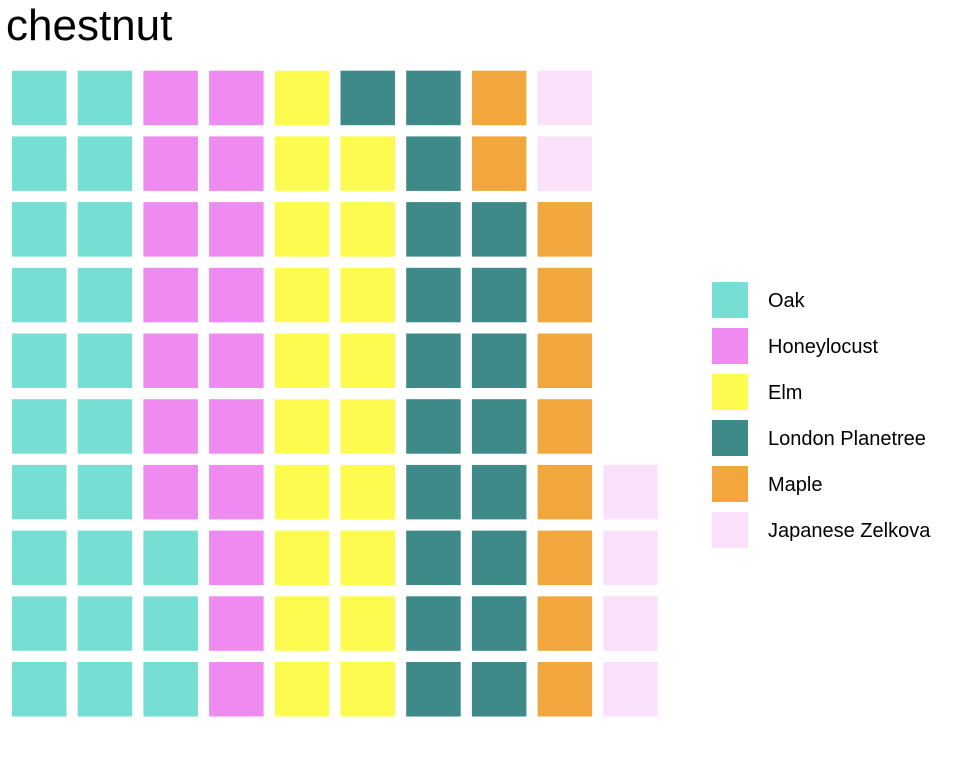  I want to click on legend-label-elm: Elm, so click(785, 393).